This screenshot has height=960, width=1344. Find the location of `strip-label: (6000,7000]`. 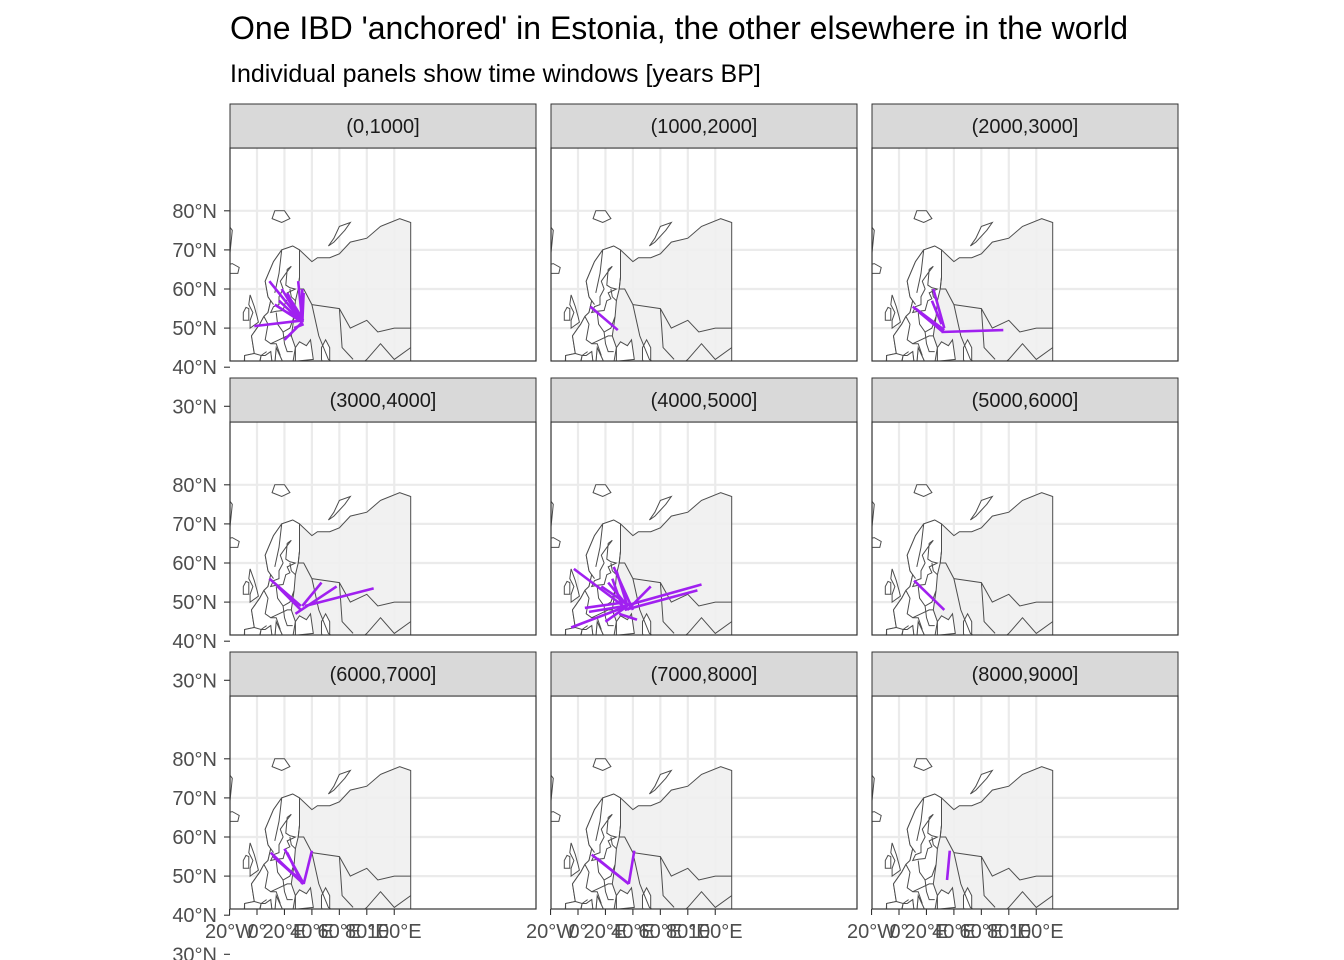

strip-label: (6000,7000] is located at coordinates (383, 675).